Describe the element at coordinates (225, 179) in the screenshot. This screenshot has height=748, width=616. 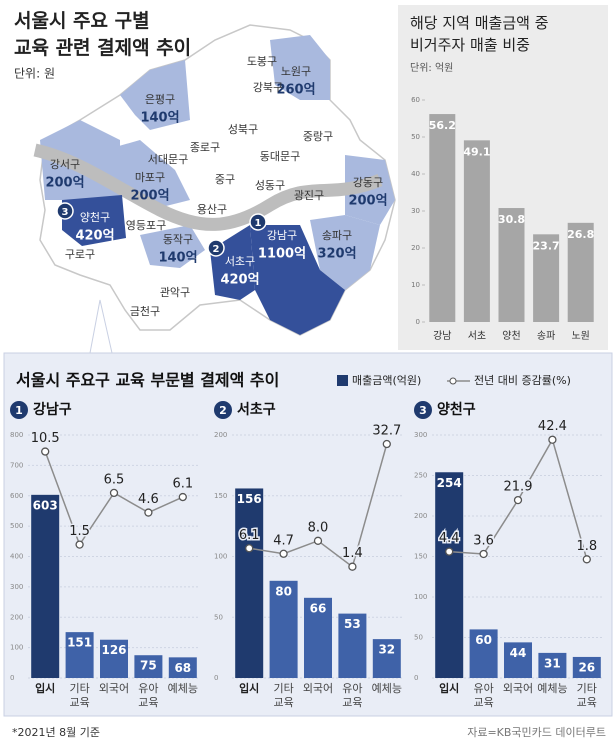
I see `district-name: 중구` at that location.